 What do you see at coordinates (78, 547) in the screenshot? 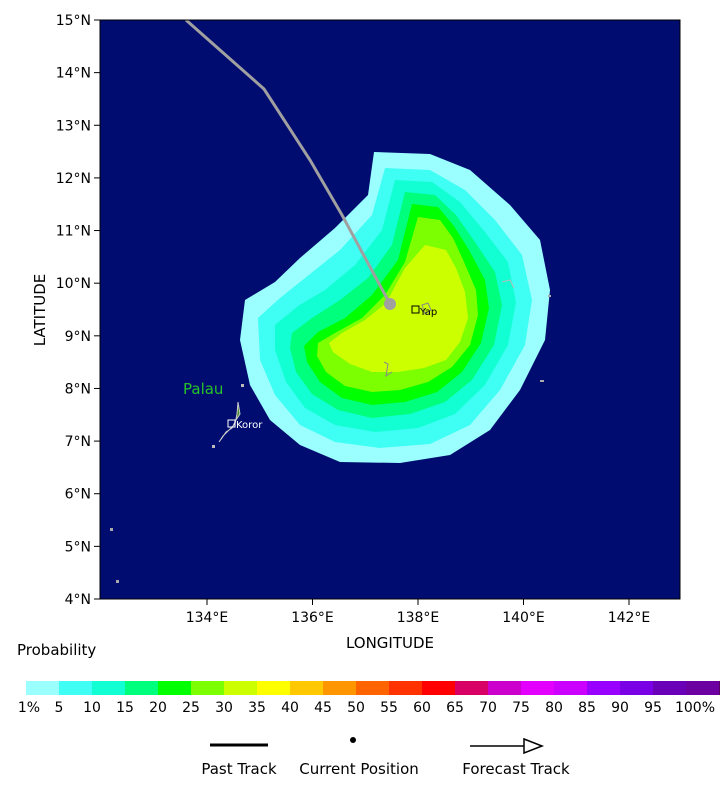
I see `lat-tick-label: 5°N` at bounding box center [78, 547].